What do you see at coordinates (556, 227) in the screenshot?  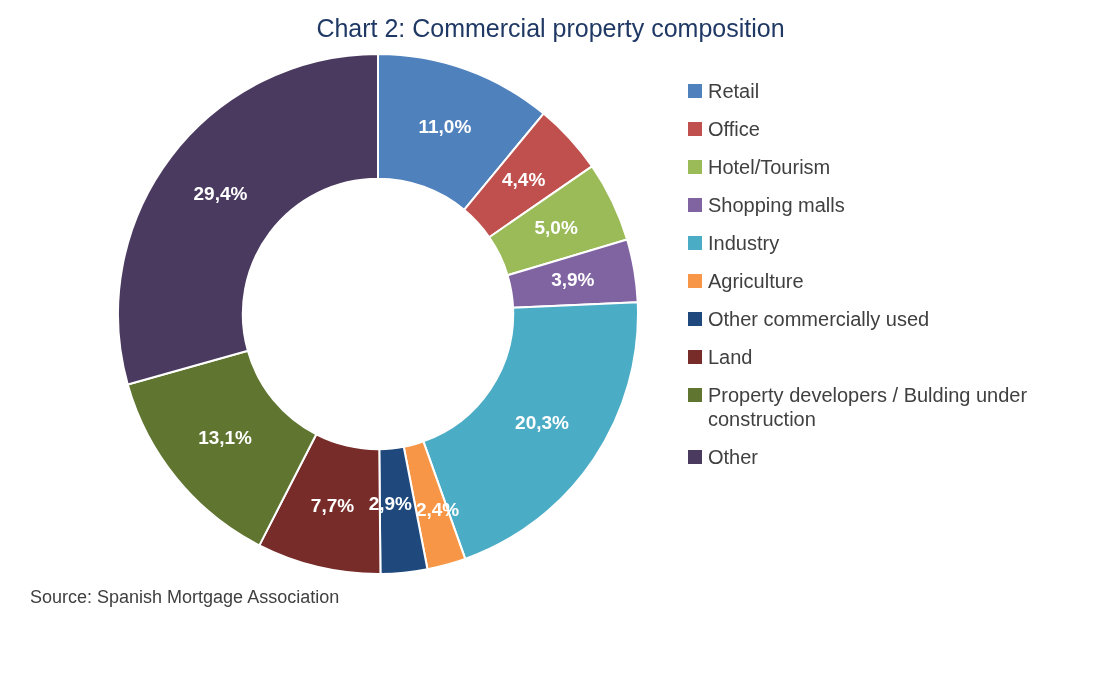 I see `data-label: 5,0%` at bounding box center [556, 227].